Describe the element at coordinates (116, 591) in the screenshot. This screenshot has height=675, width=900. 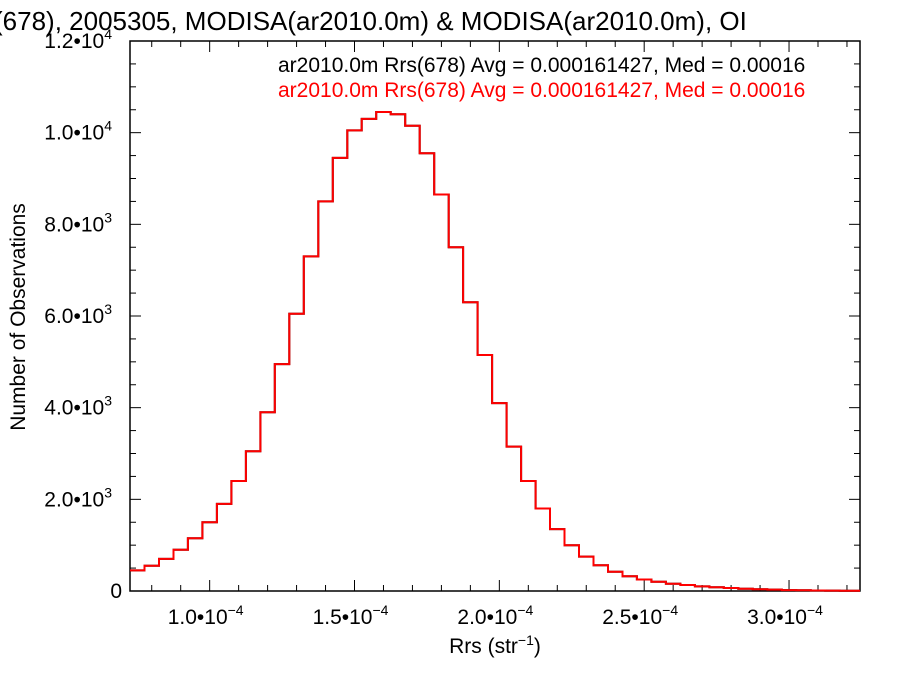
I see `y-tick-label: 0` at that location.